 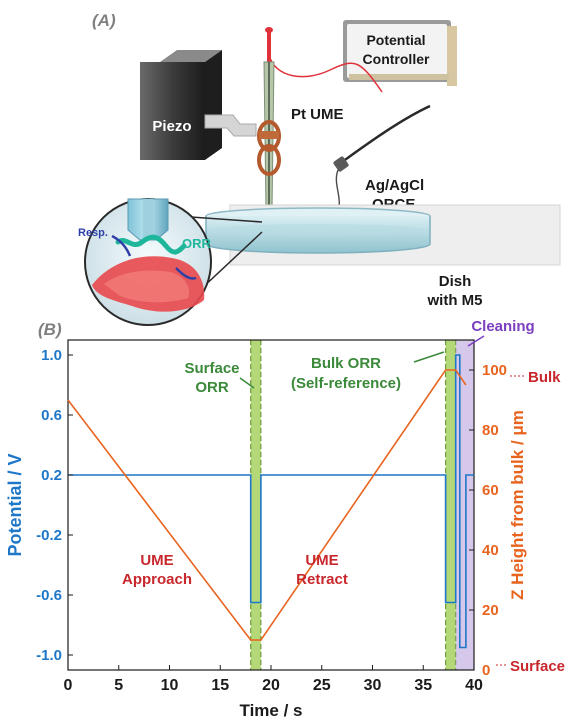 I want to click on y-right-tick-label: 0, so click(x=486, y=670).